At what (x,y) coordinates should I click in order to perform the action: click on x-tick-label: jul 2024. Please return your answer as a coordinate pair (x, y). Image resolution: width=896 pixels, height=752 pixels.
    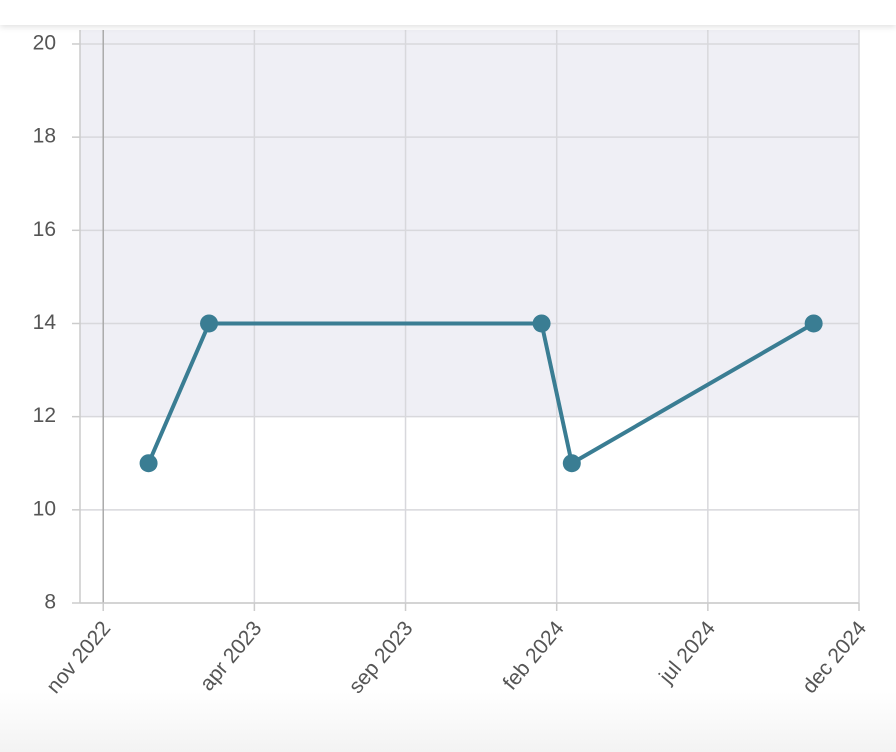
    Looking at the image, I should click on (687, 653).